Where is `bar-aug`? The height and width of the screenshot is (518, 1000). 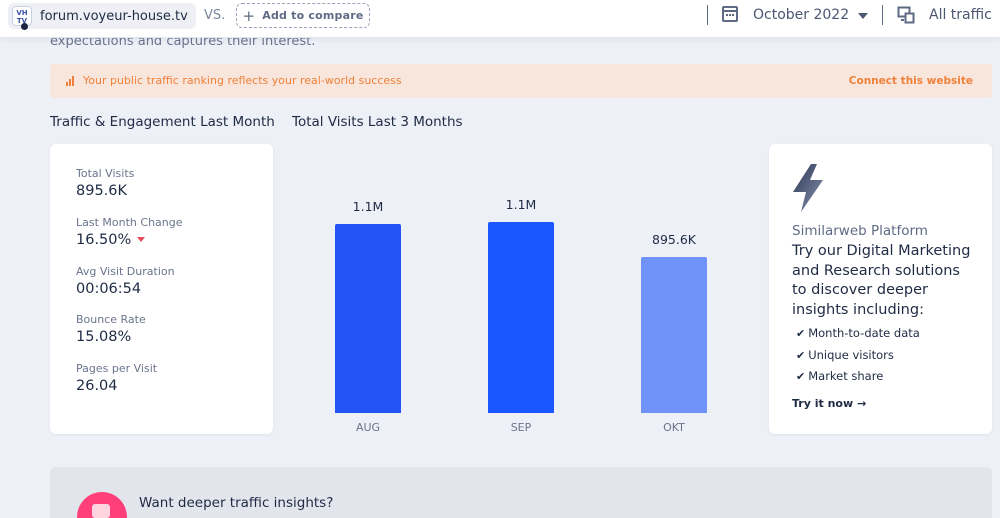 bar-aug is located at coordinates (368, 318).